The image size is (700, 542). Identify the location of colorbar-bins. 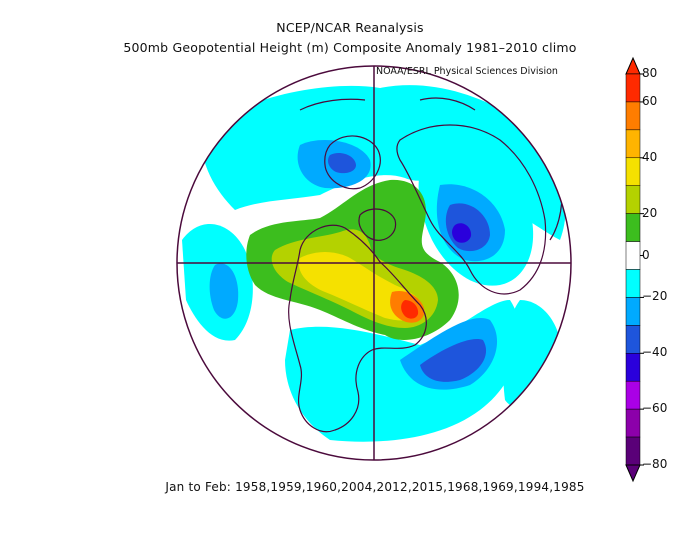
(633, 269).